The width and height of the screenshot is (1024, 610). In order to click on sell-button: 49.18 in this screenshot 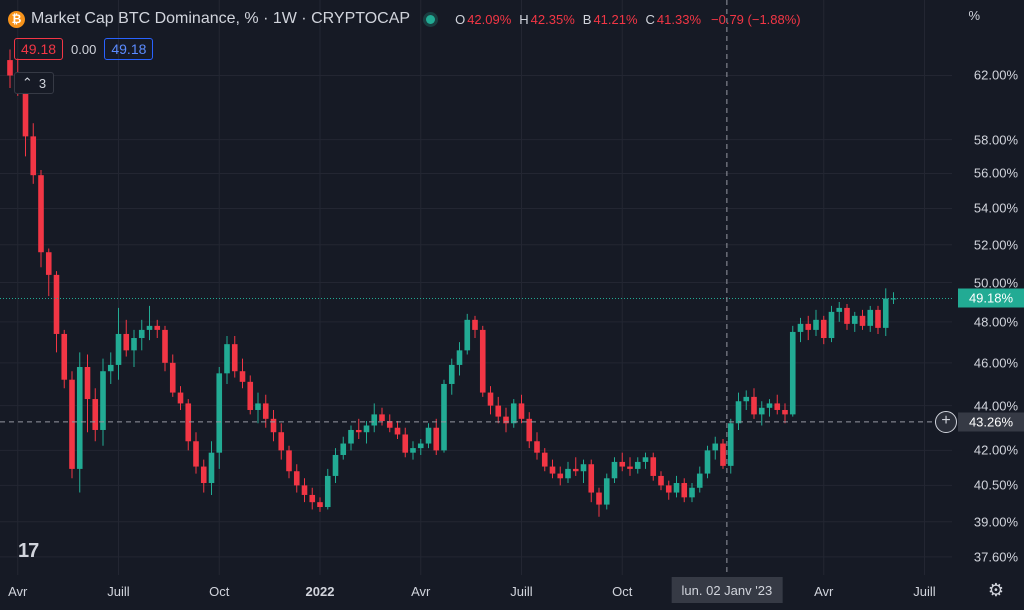, I will do `click(39, 49)`.